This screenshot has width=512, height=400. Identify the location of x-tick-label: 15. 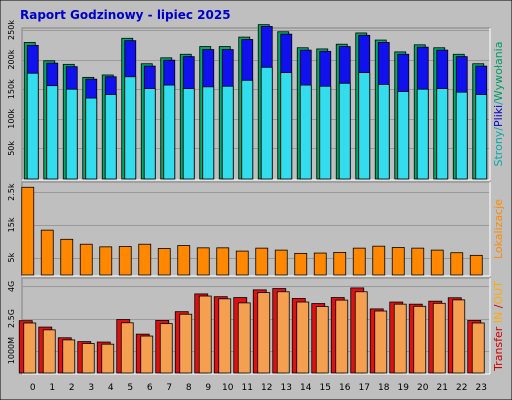
(325, 388).